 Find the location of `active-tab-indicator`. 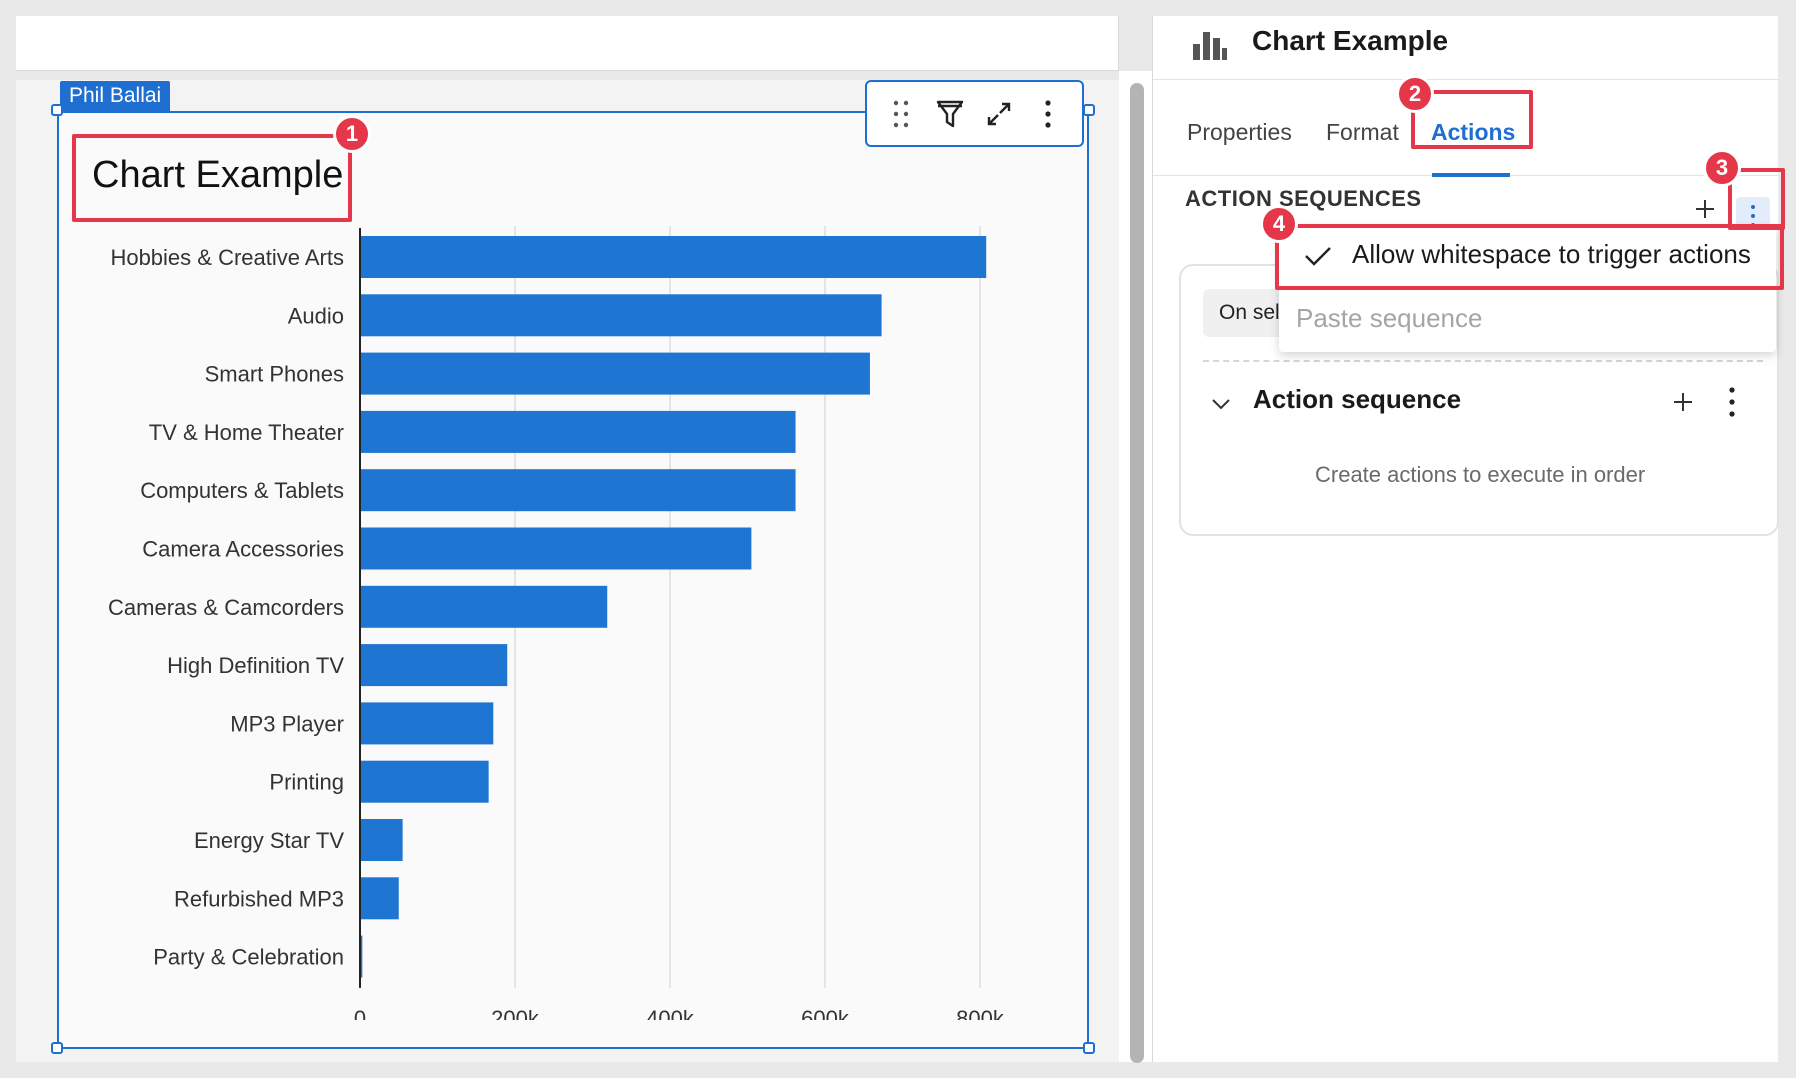

active-tab-indicator is located at coordinates (1471, 175).